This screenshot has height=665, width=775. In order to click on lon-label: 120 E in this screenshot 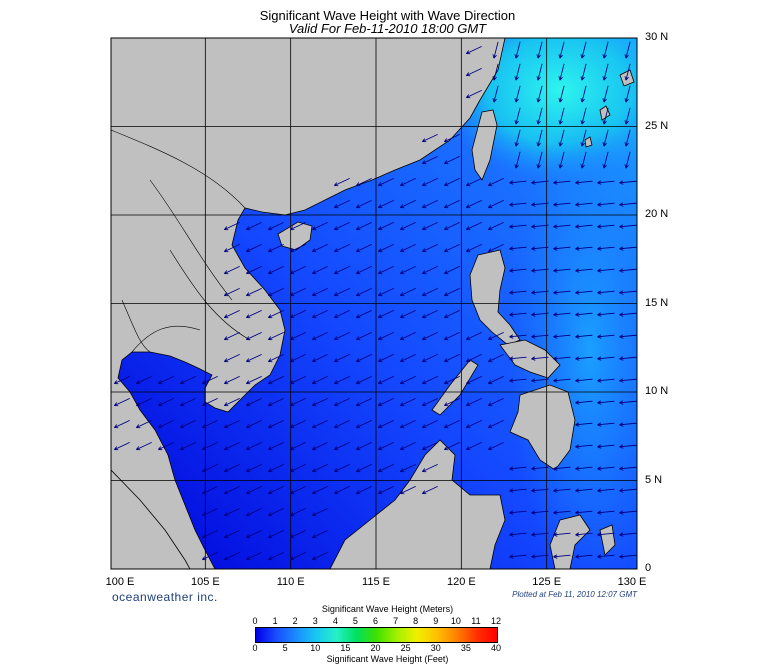, I will do `click(461, 582)`.